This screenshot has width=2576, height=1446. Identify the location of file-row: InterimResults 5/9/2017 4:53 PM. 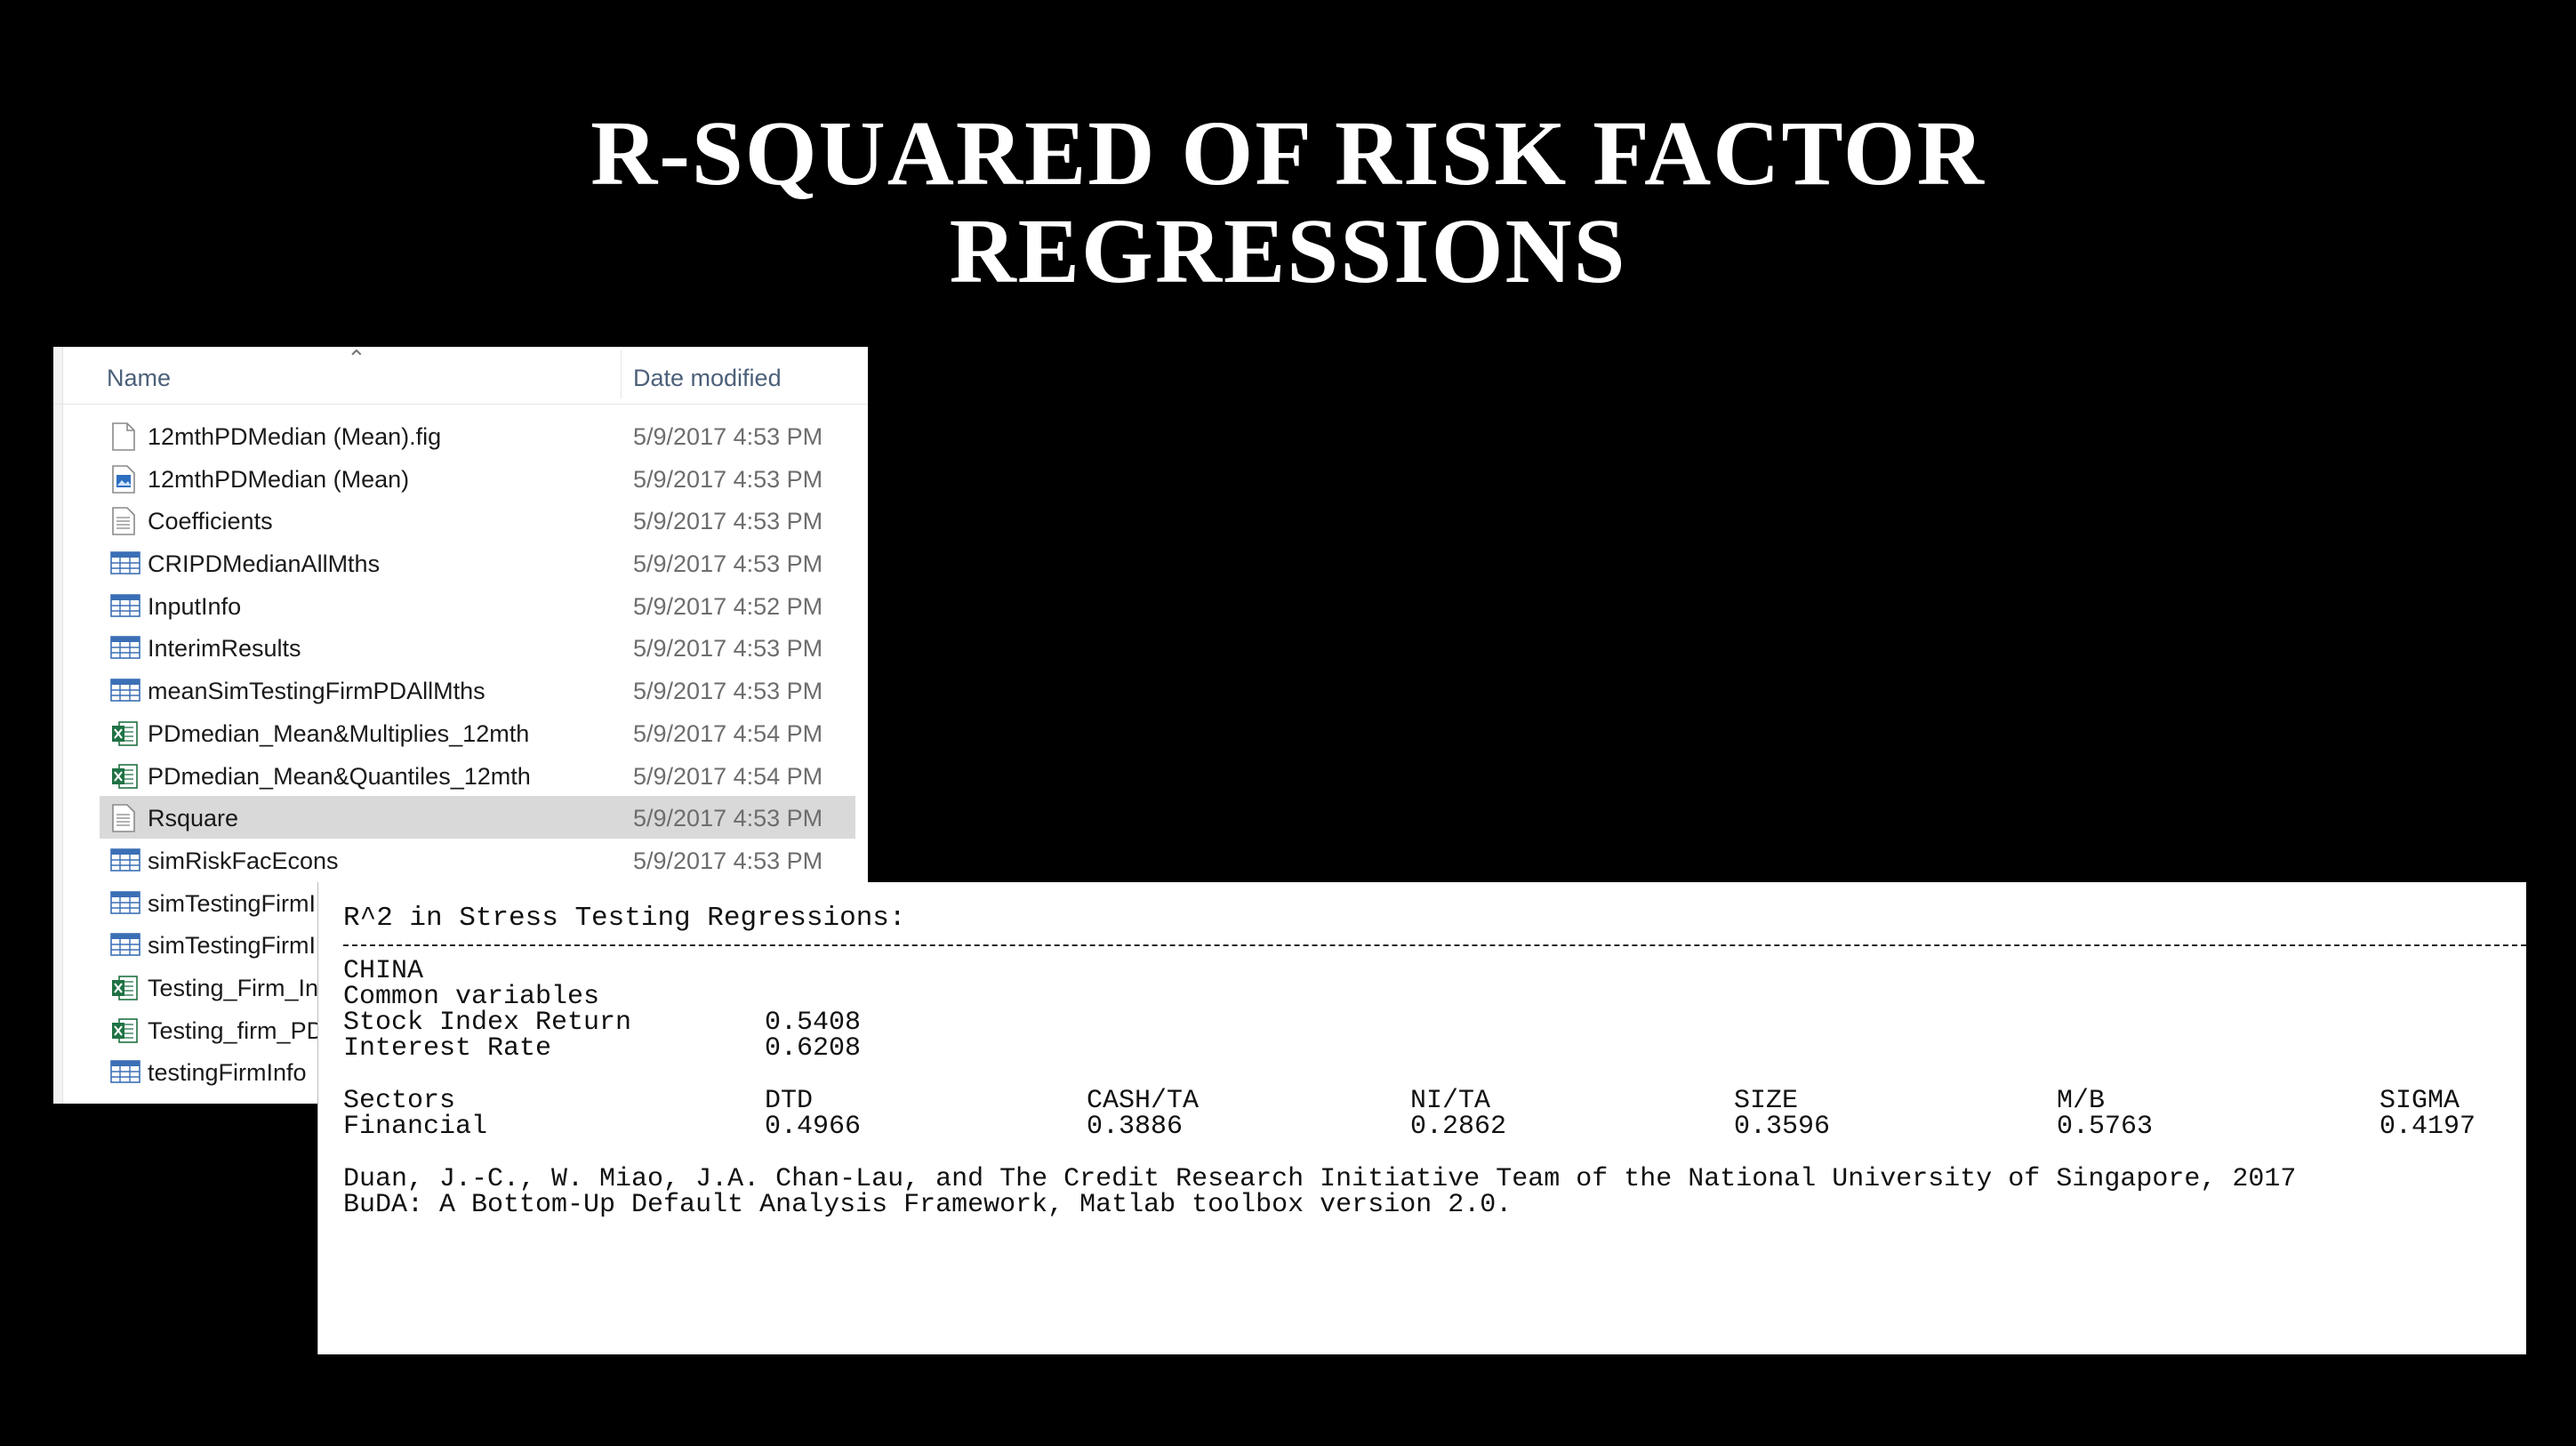
(477, 647).